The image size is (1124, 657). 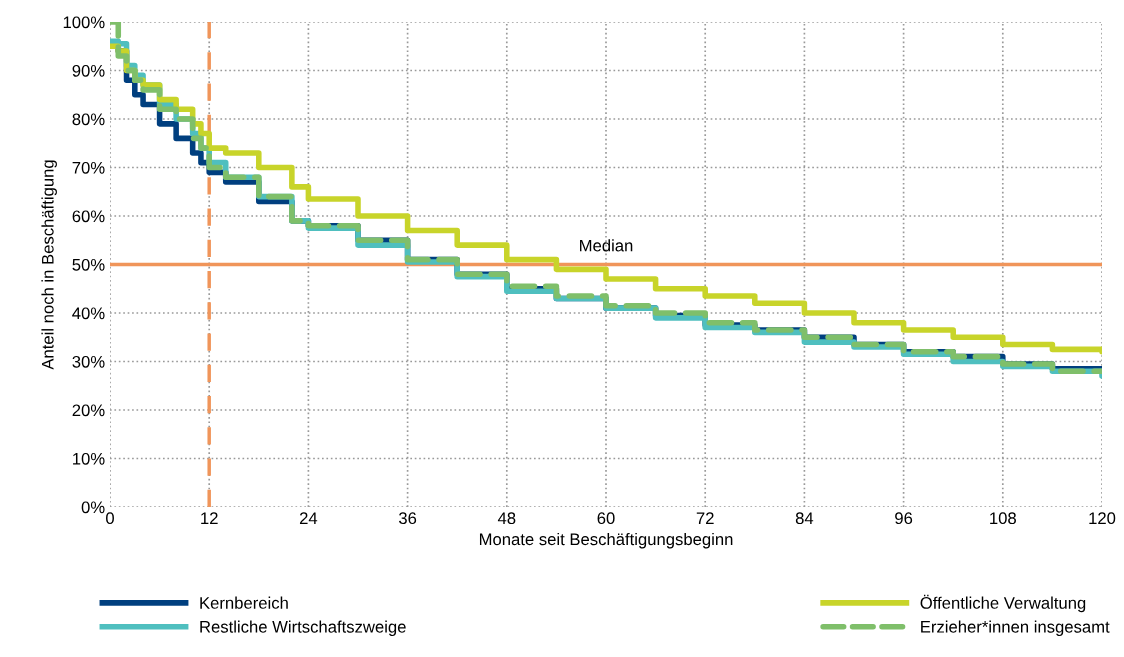 I want to click on x-tick-label: 108, so click(x=1003, y=518).